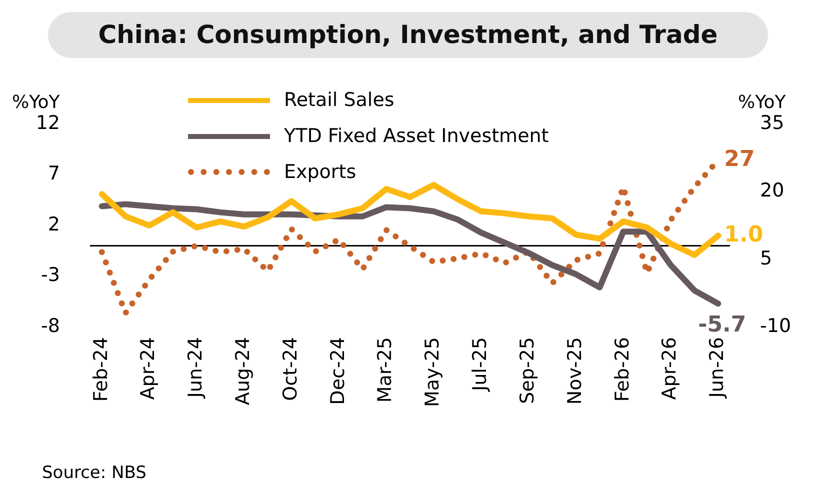 The height and width of the screenshot is (501, 840). I want to click on y2-tick-label: 35, so click(772, 123).